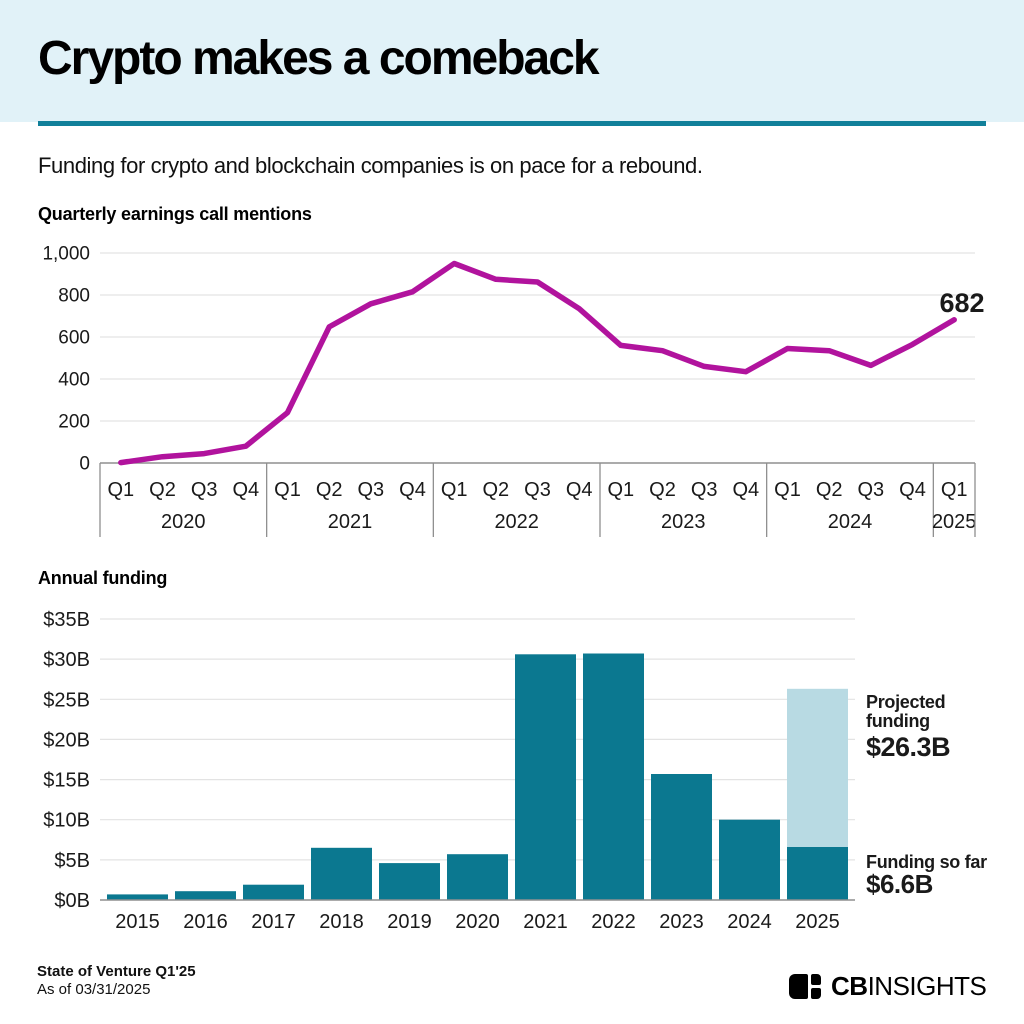 This screenshot has width=1024, height=1024. What do you see at coordinates (72, 901) in the screenshot?
I see `y-tick-label: $0B` at bounding box center [72, 901].